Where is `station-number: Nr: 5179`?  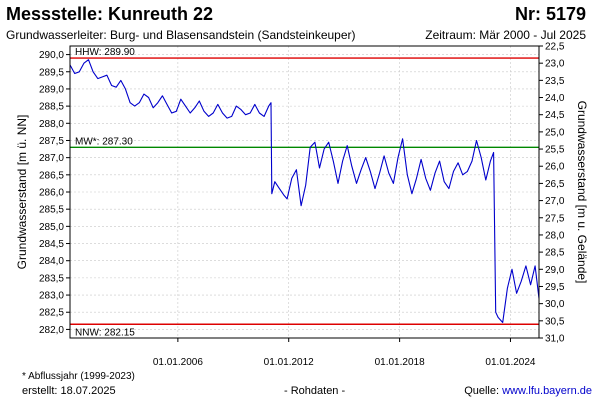
station-number: Nr: 5179 is located at coordinates (550, 14).